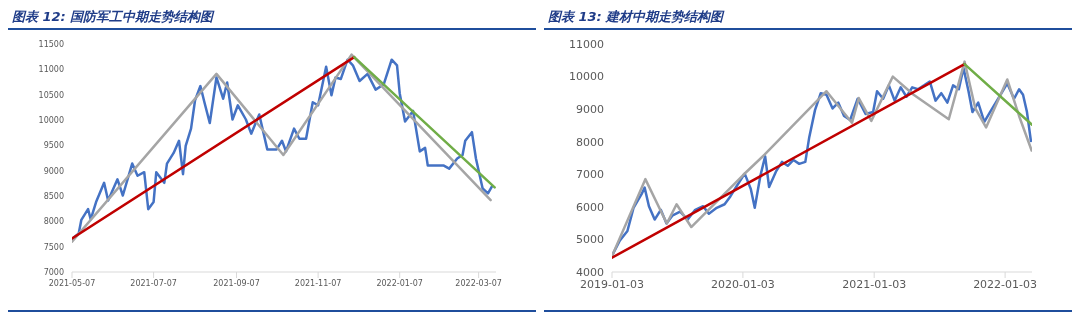  What do you see at coordinates (590, 272) in the screenshot?
I see `y-tick-label: 4000` at bounding box center [590, 272].